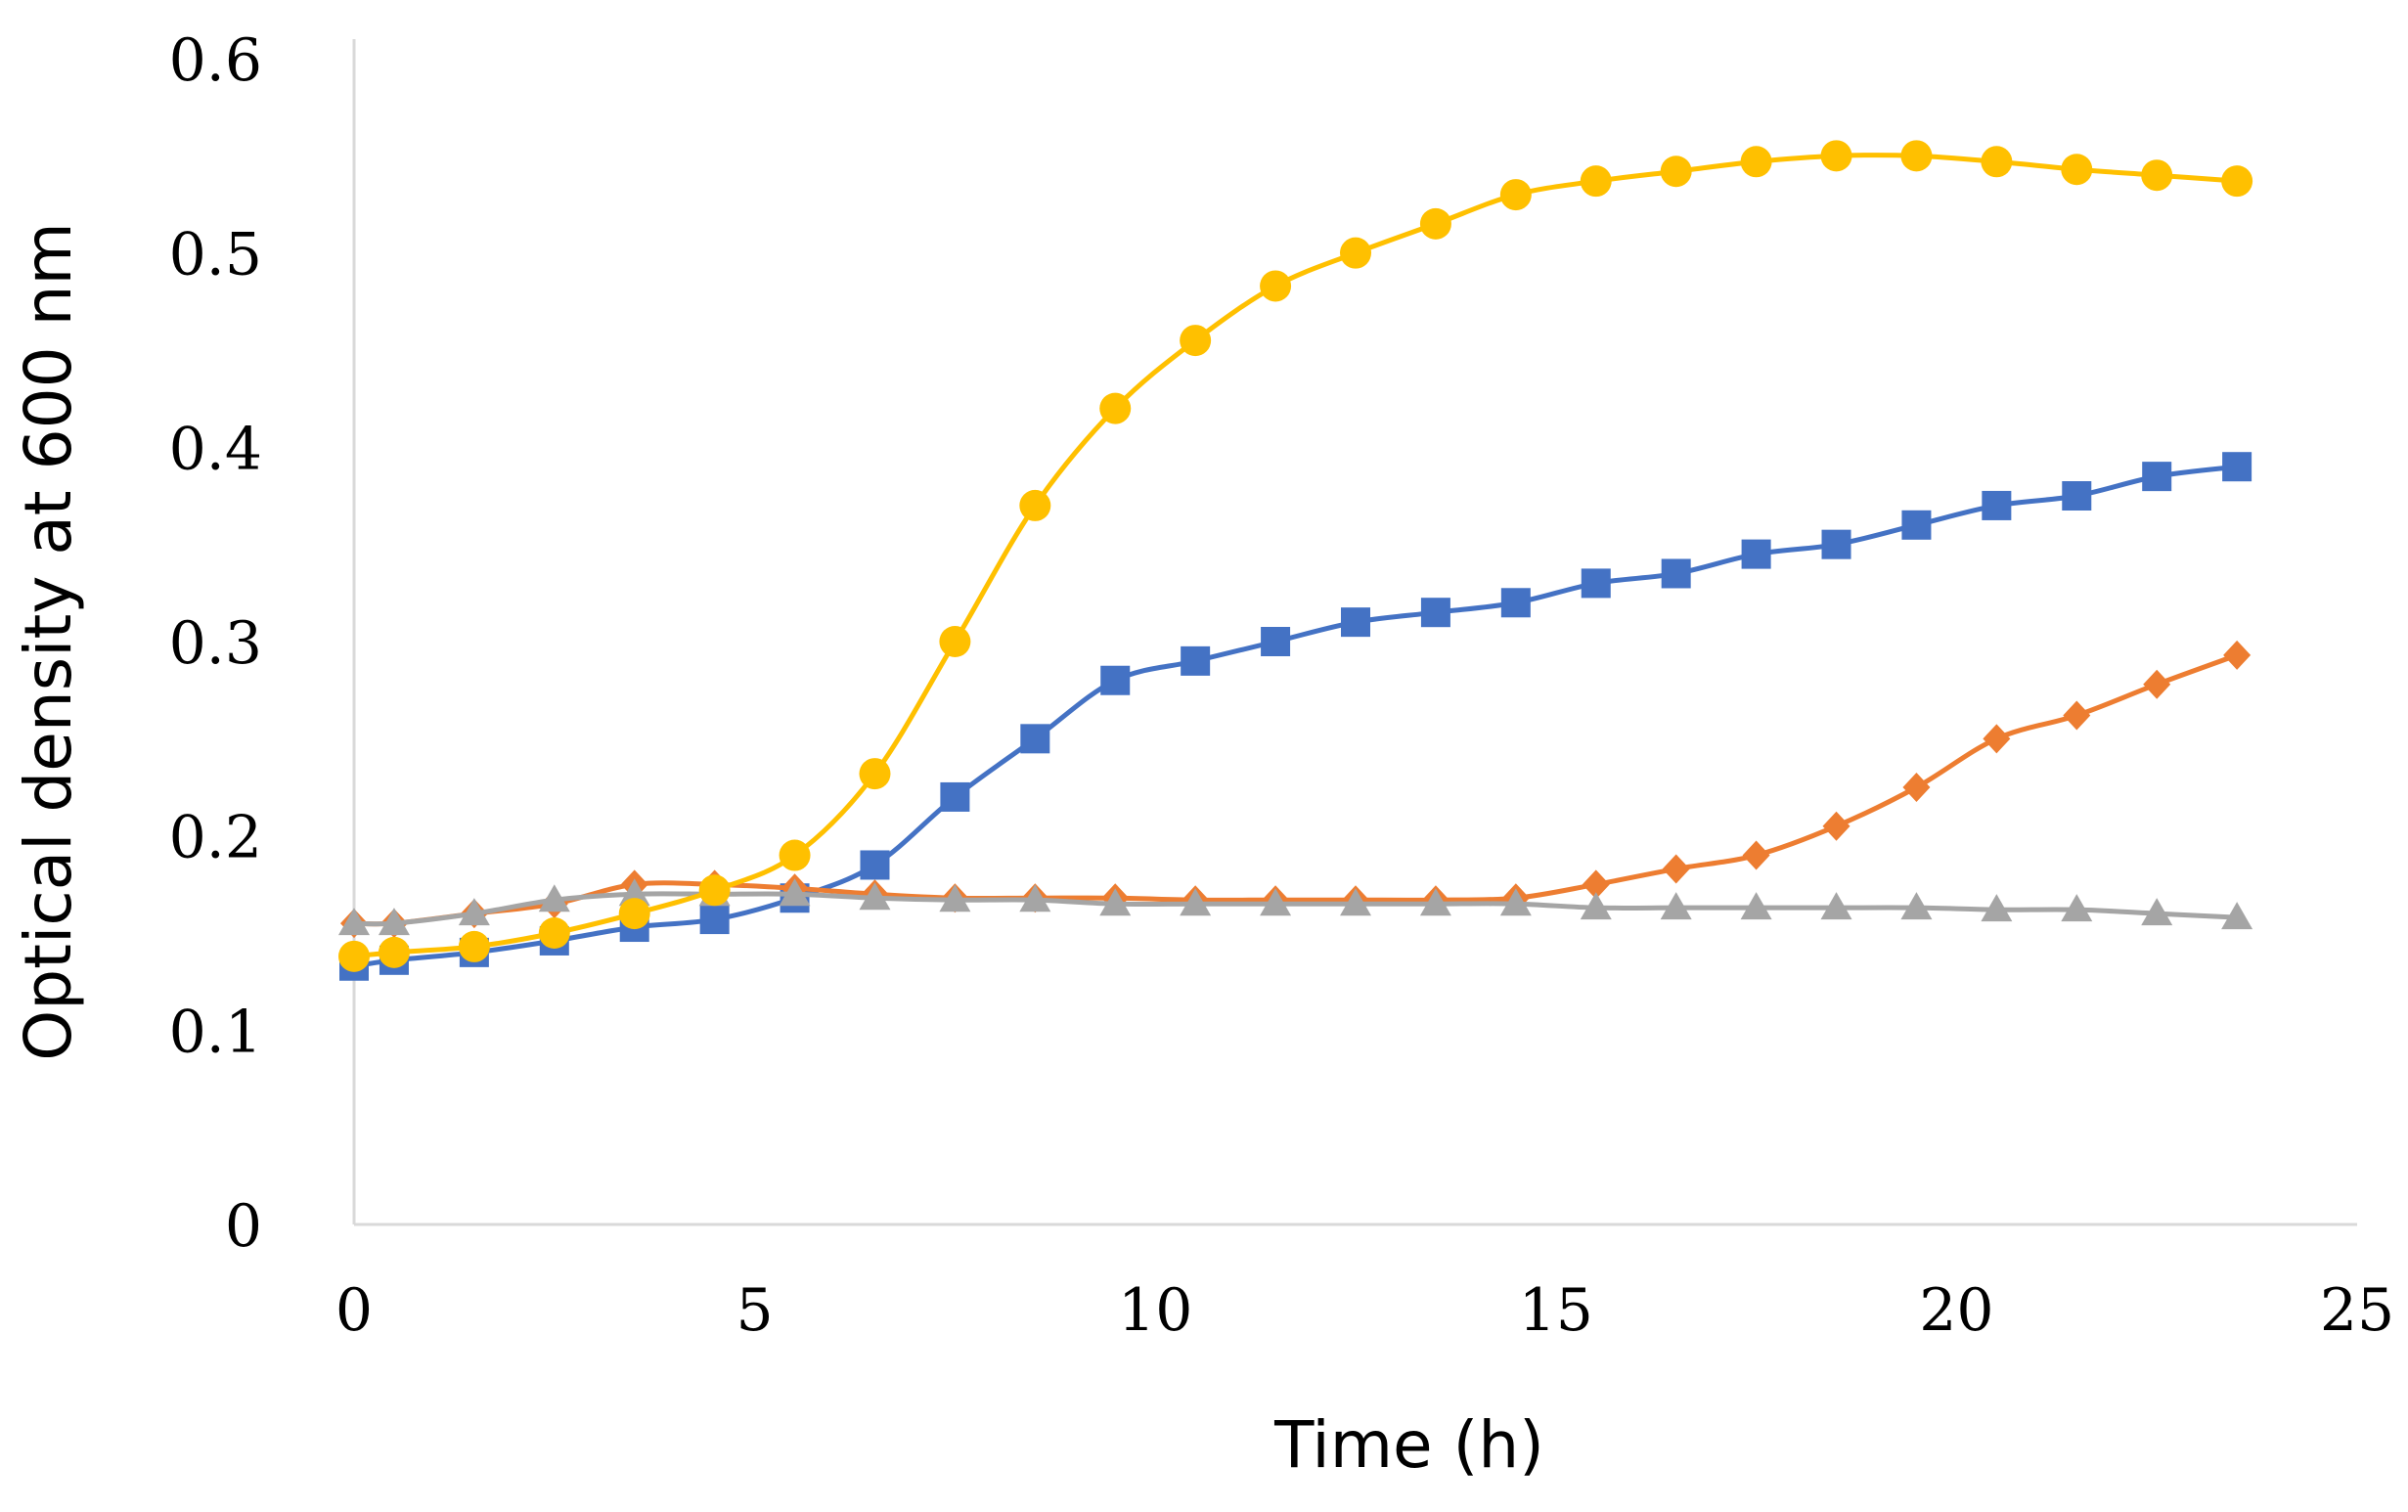 The image size is (2408, 1512). Describe the element at coordinates (354, 1310) in the screenshot. I see `x-tick-label: 0` at that location.